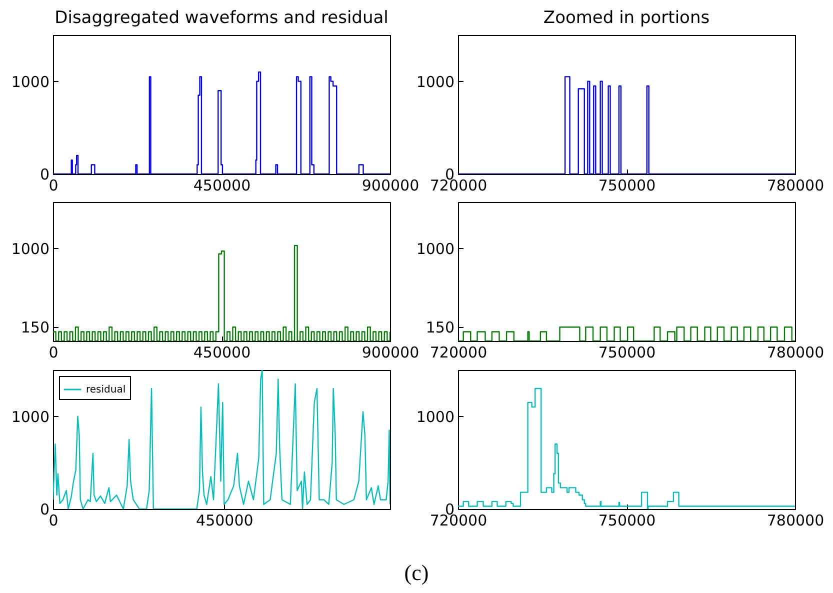 This screenshot has width=833, height=593. I want to click on x-tick-label: 720000, so click(459, 353).